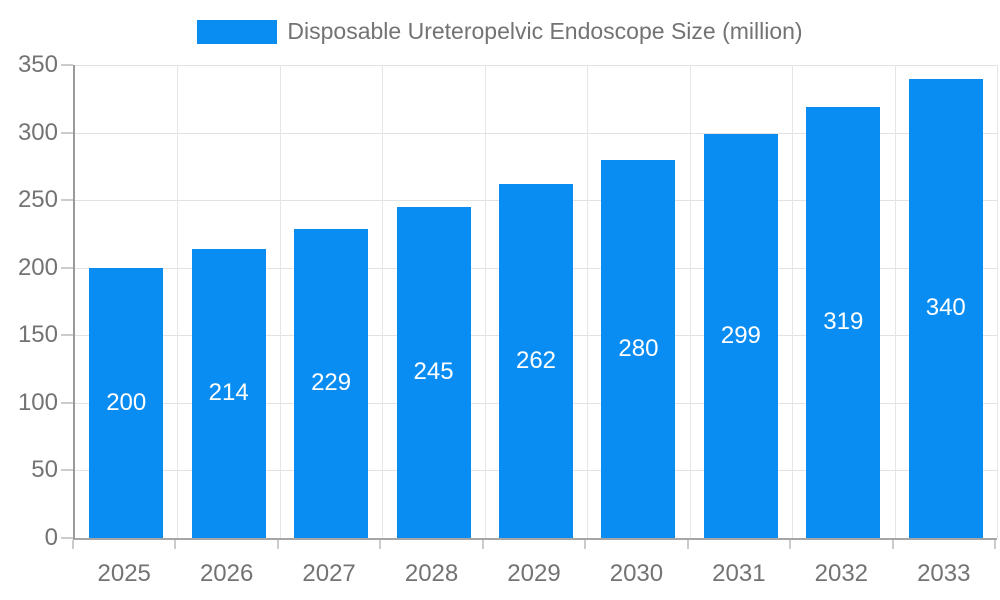 This screenshot has width=1000, height=600. I want to click on bar: 262, so click(536, 360).